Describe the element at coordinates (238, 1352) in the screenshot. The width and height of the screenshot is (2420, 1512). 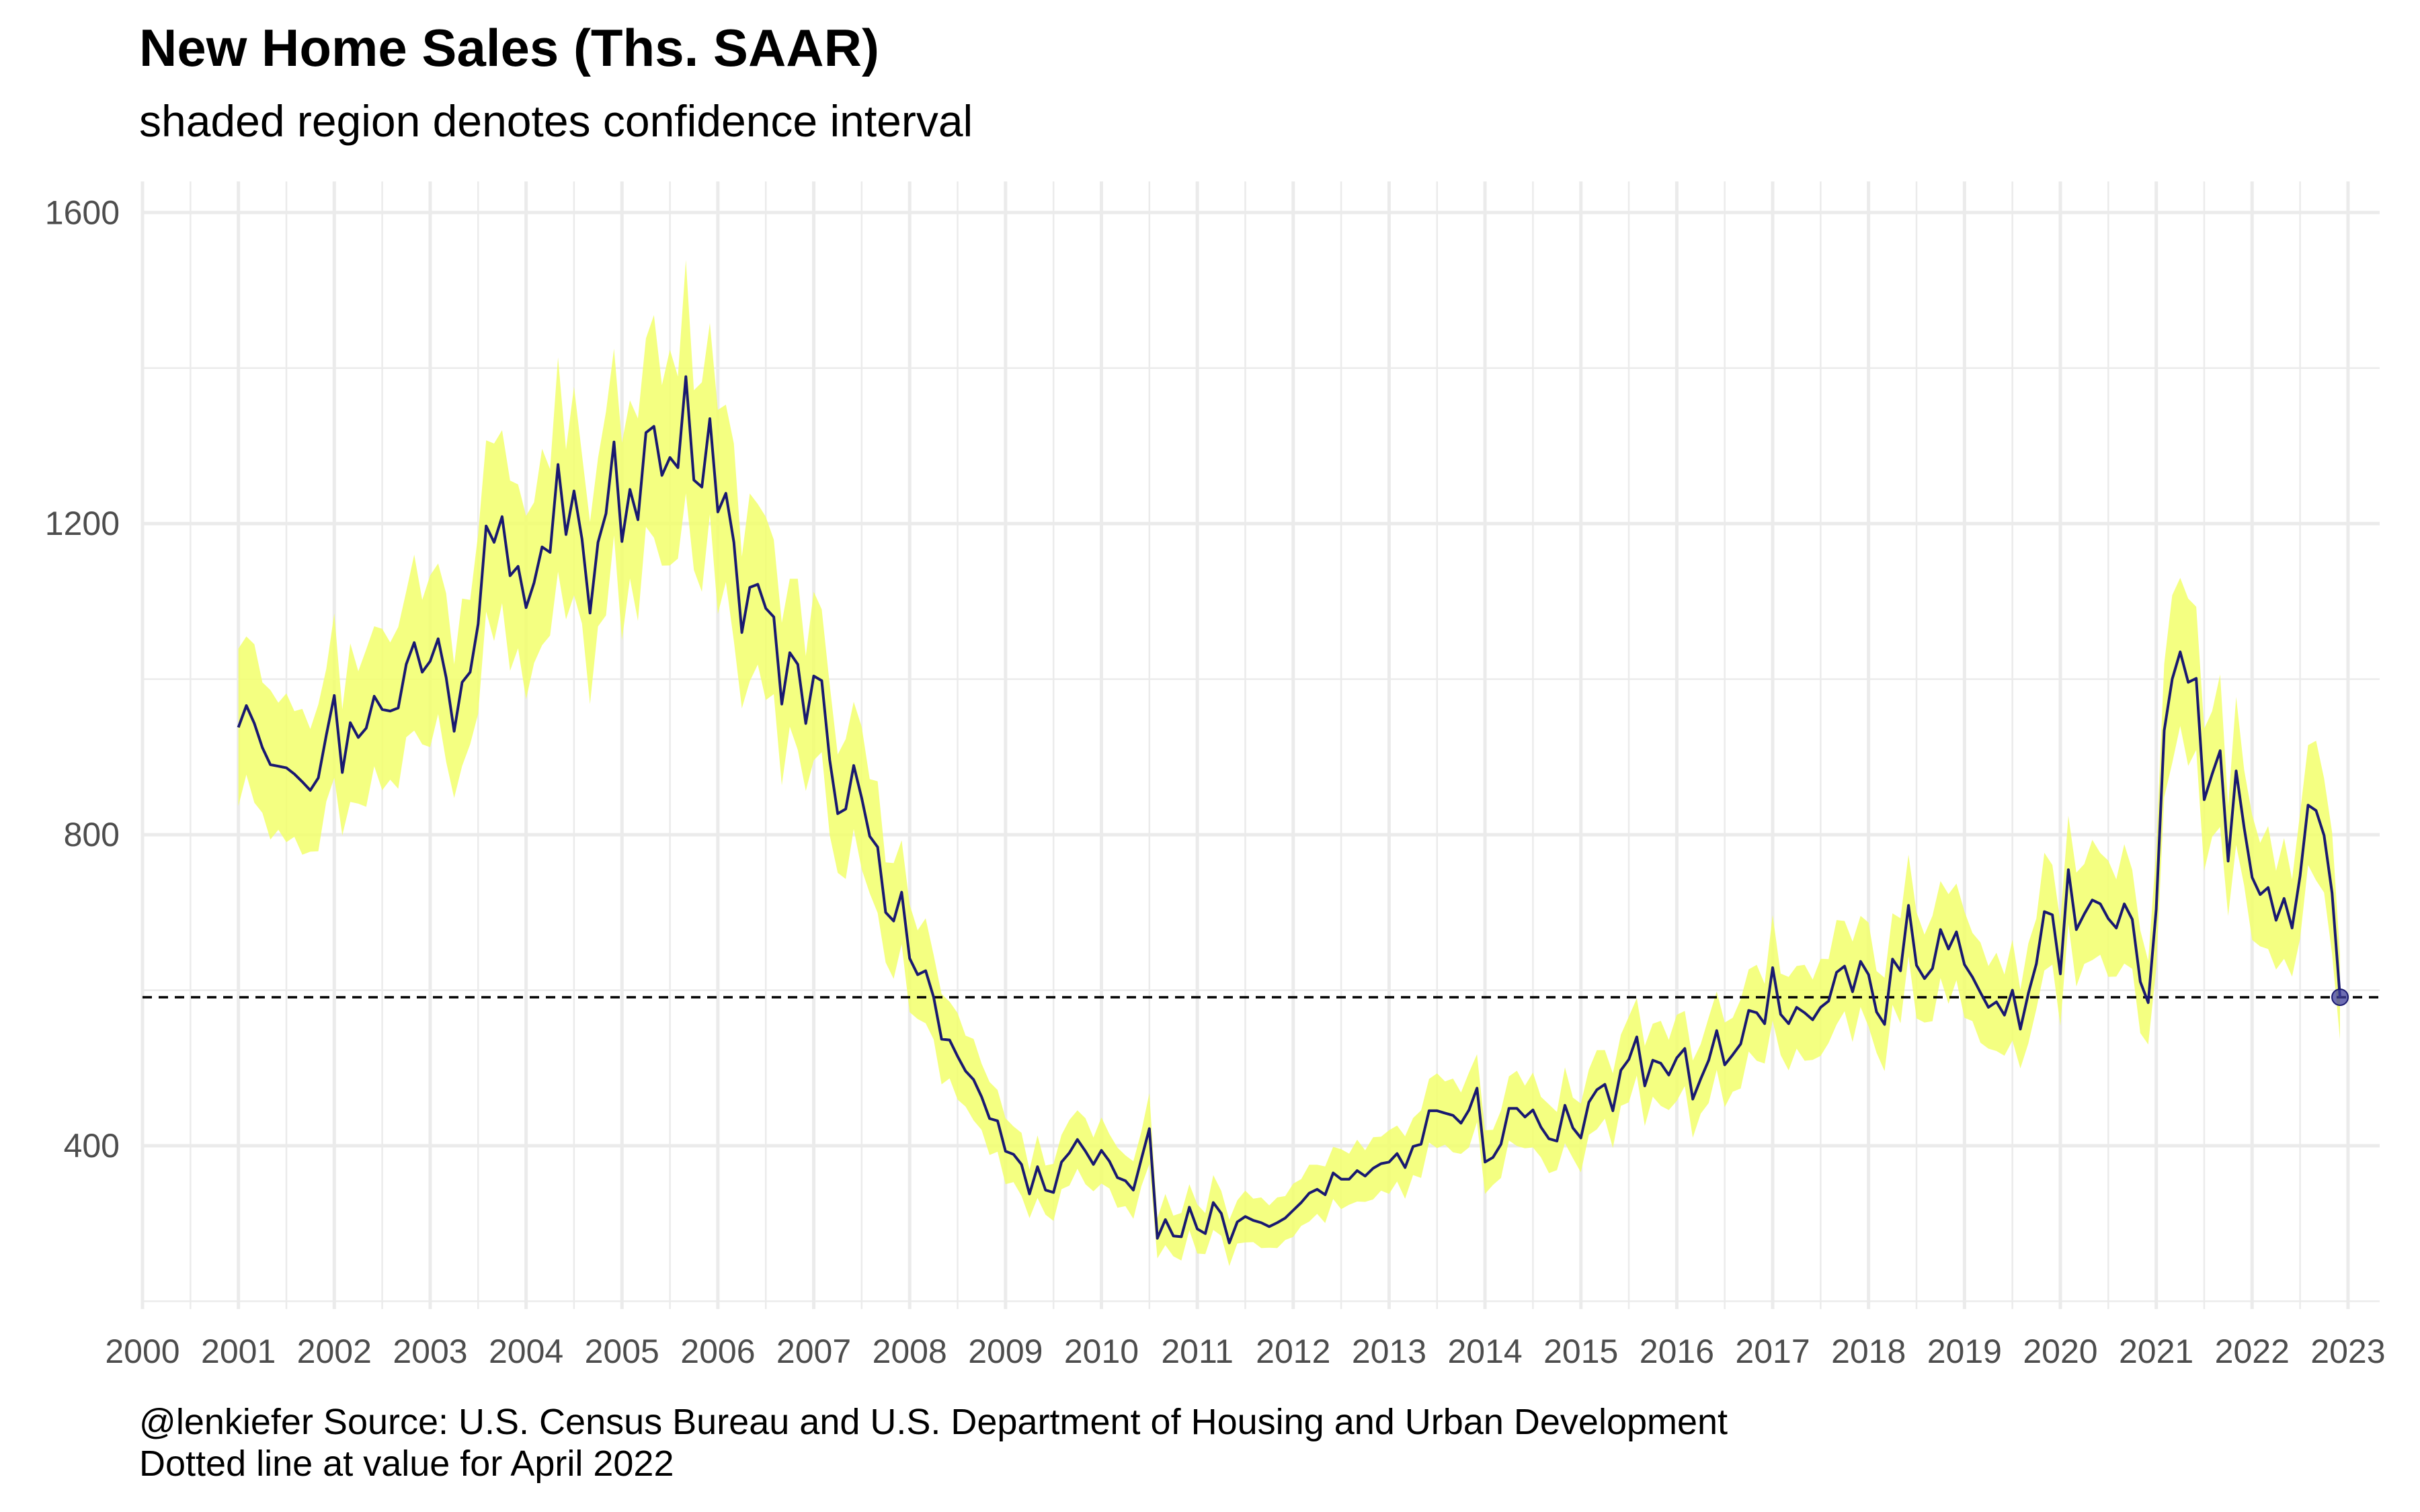
I see `x-tick-label: 2001` at that location.